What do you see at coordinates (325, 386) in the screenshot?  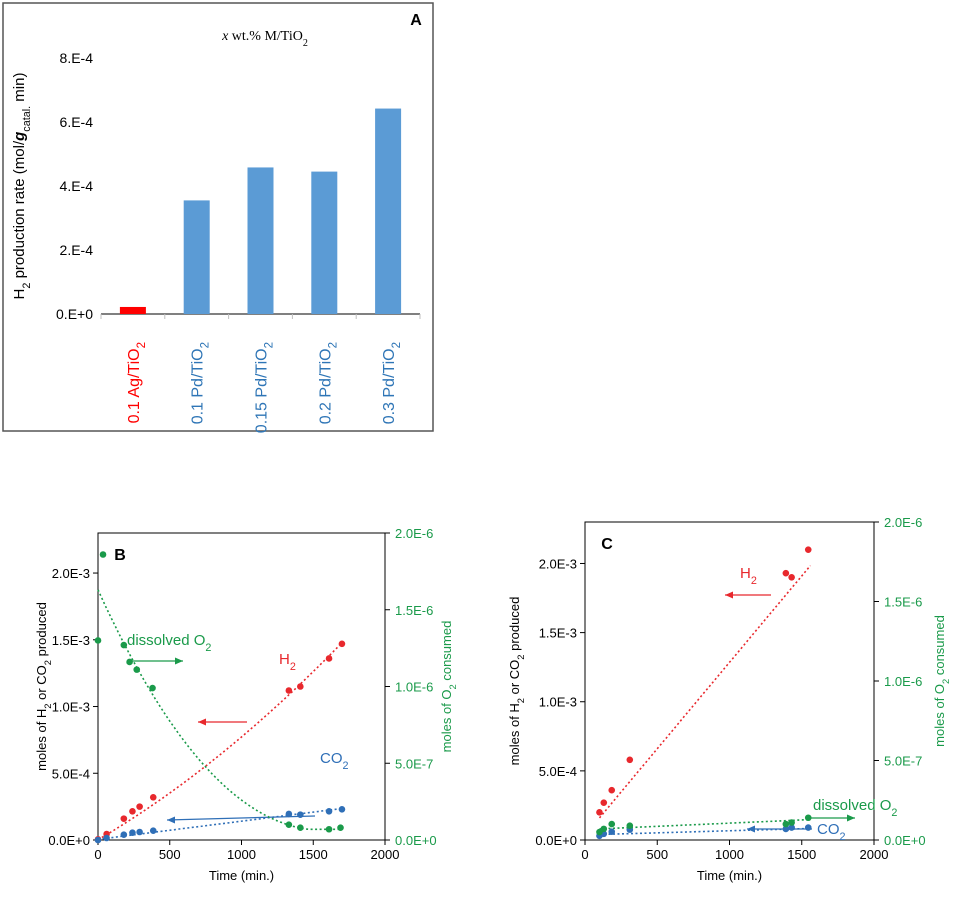 I see `category-main: 0.2 Pd/TiO` at bounding box center [325, 386].